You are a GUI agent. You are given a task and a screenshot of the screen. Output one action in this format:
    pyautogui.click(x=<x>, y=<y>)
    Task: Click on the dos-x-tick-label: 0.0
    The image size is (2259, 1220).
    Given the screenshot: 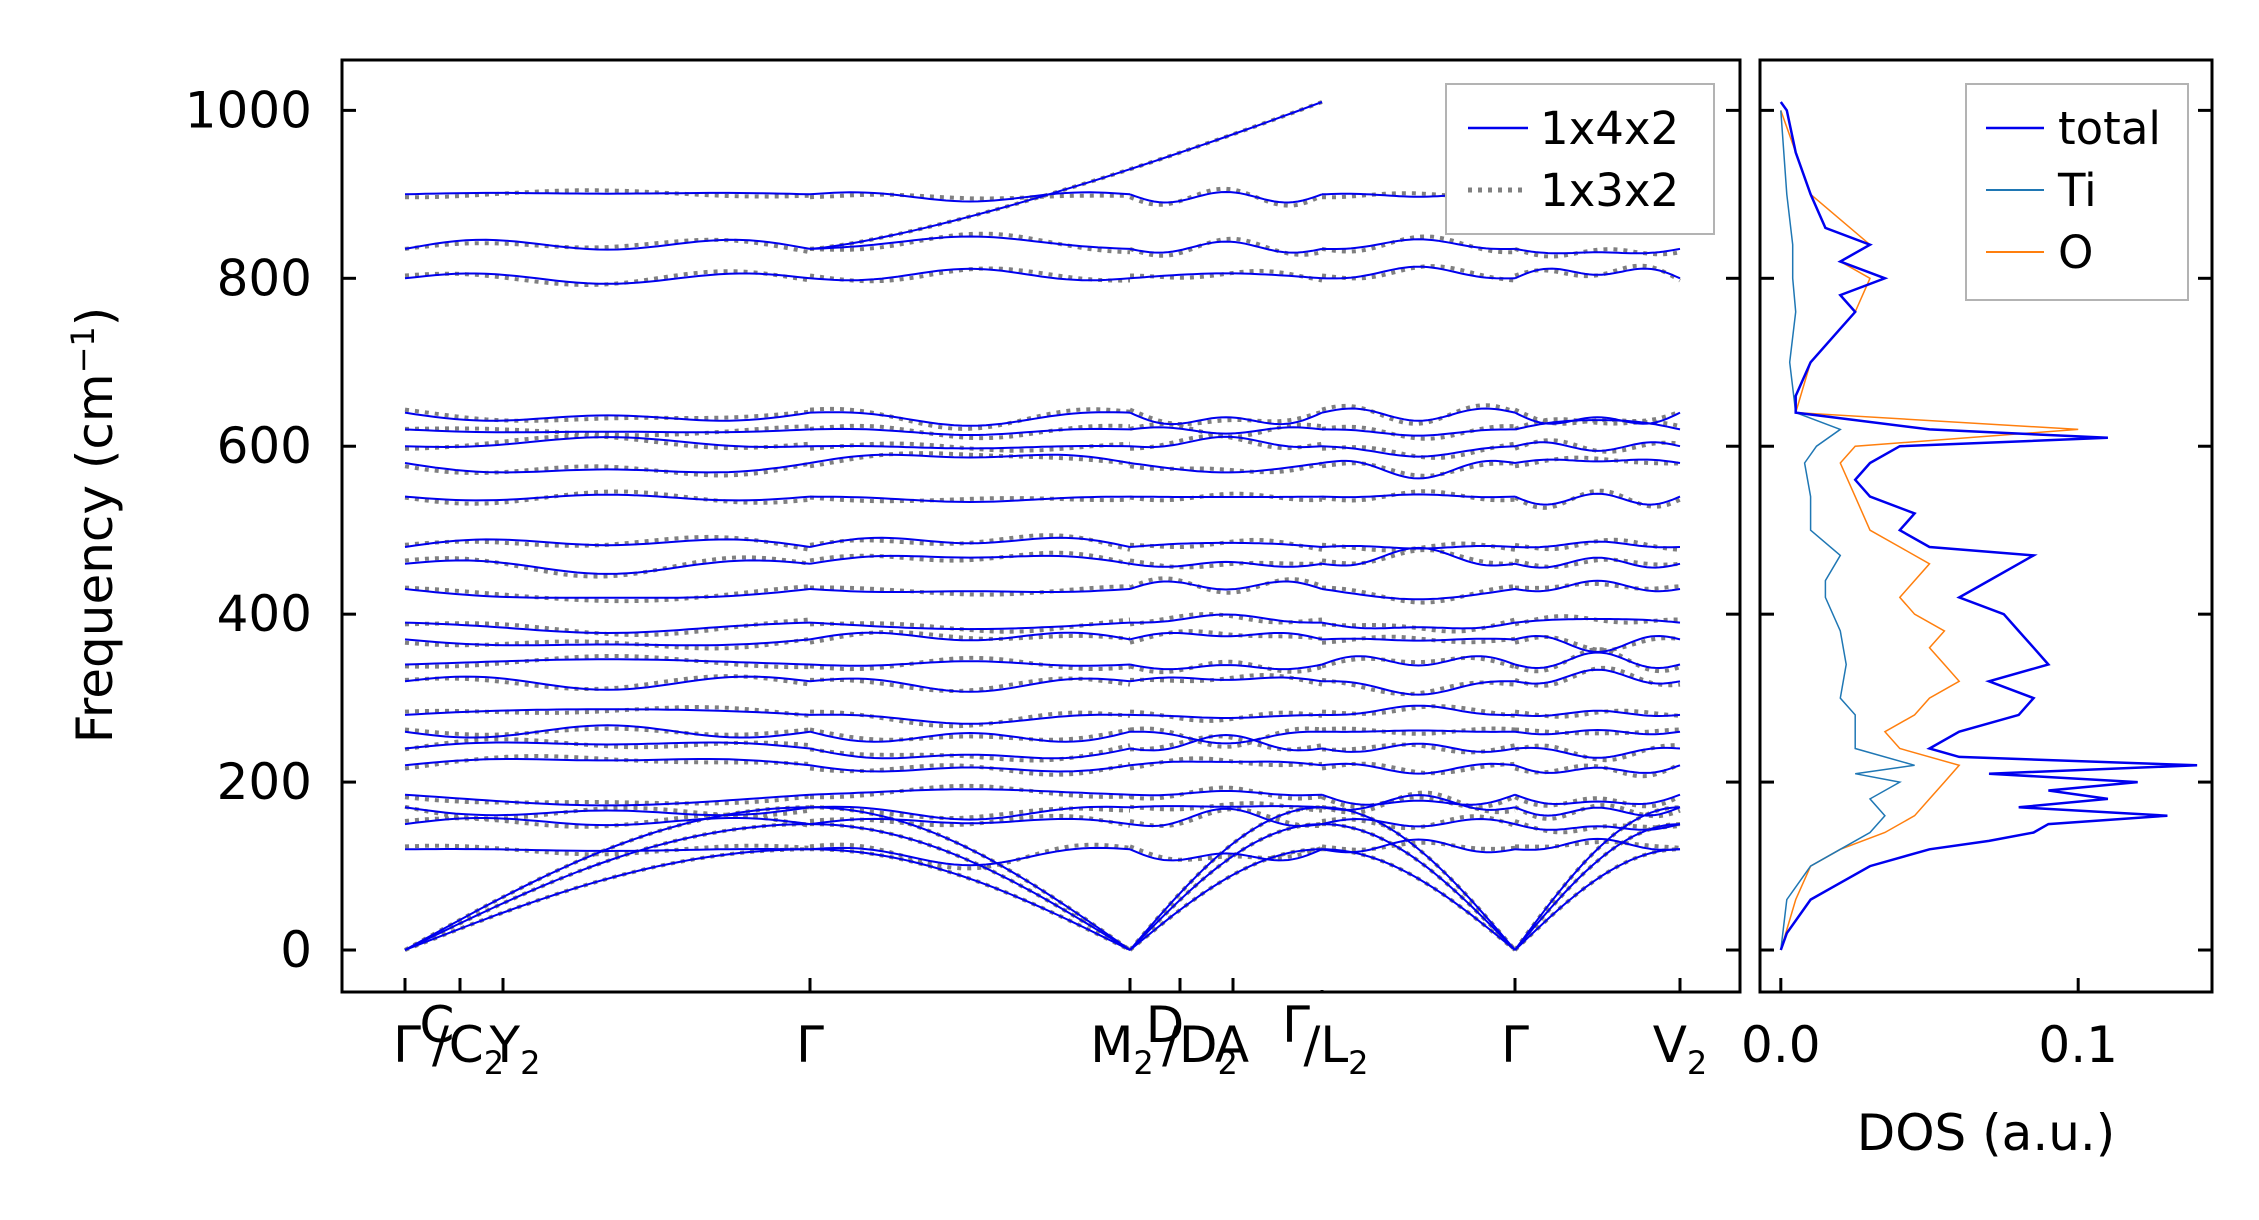 What is the action you would take?
    pyautogui.click(x=1781, y=1045)
    